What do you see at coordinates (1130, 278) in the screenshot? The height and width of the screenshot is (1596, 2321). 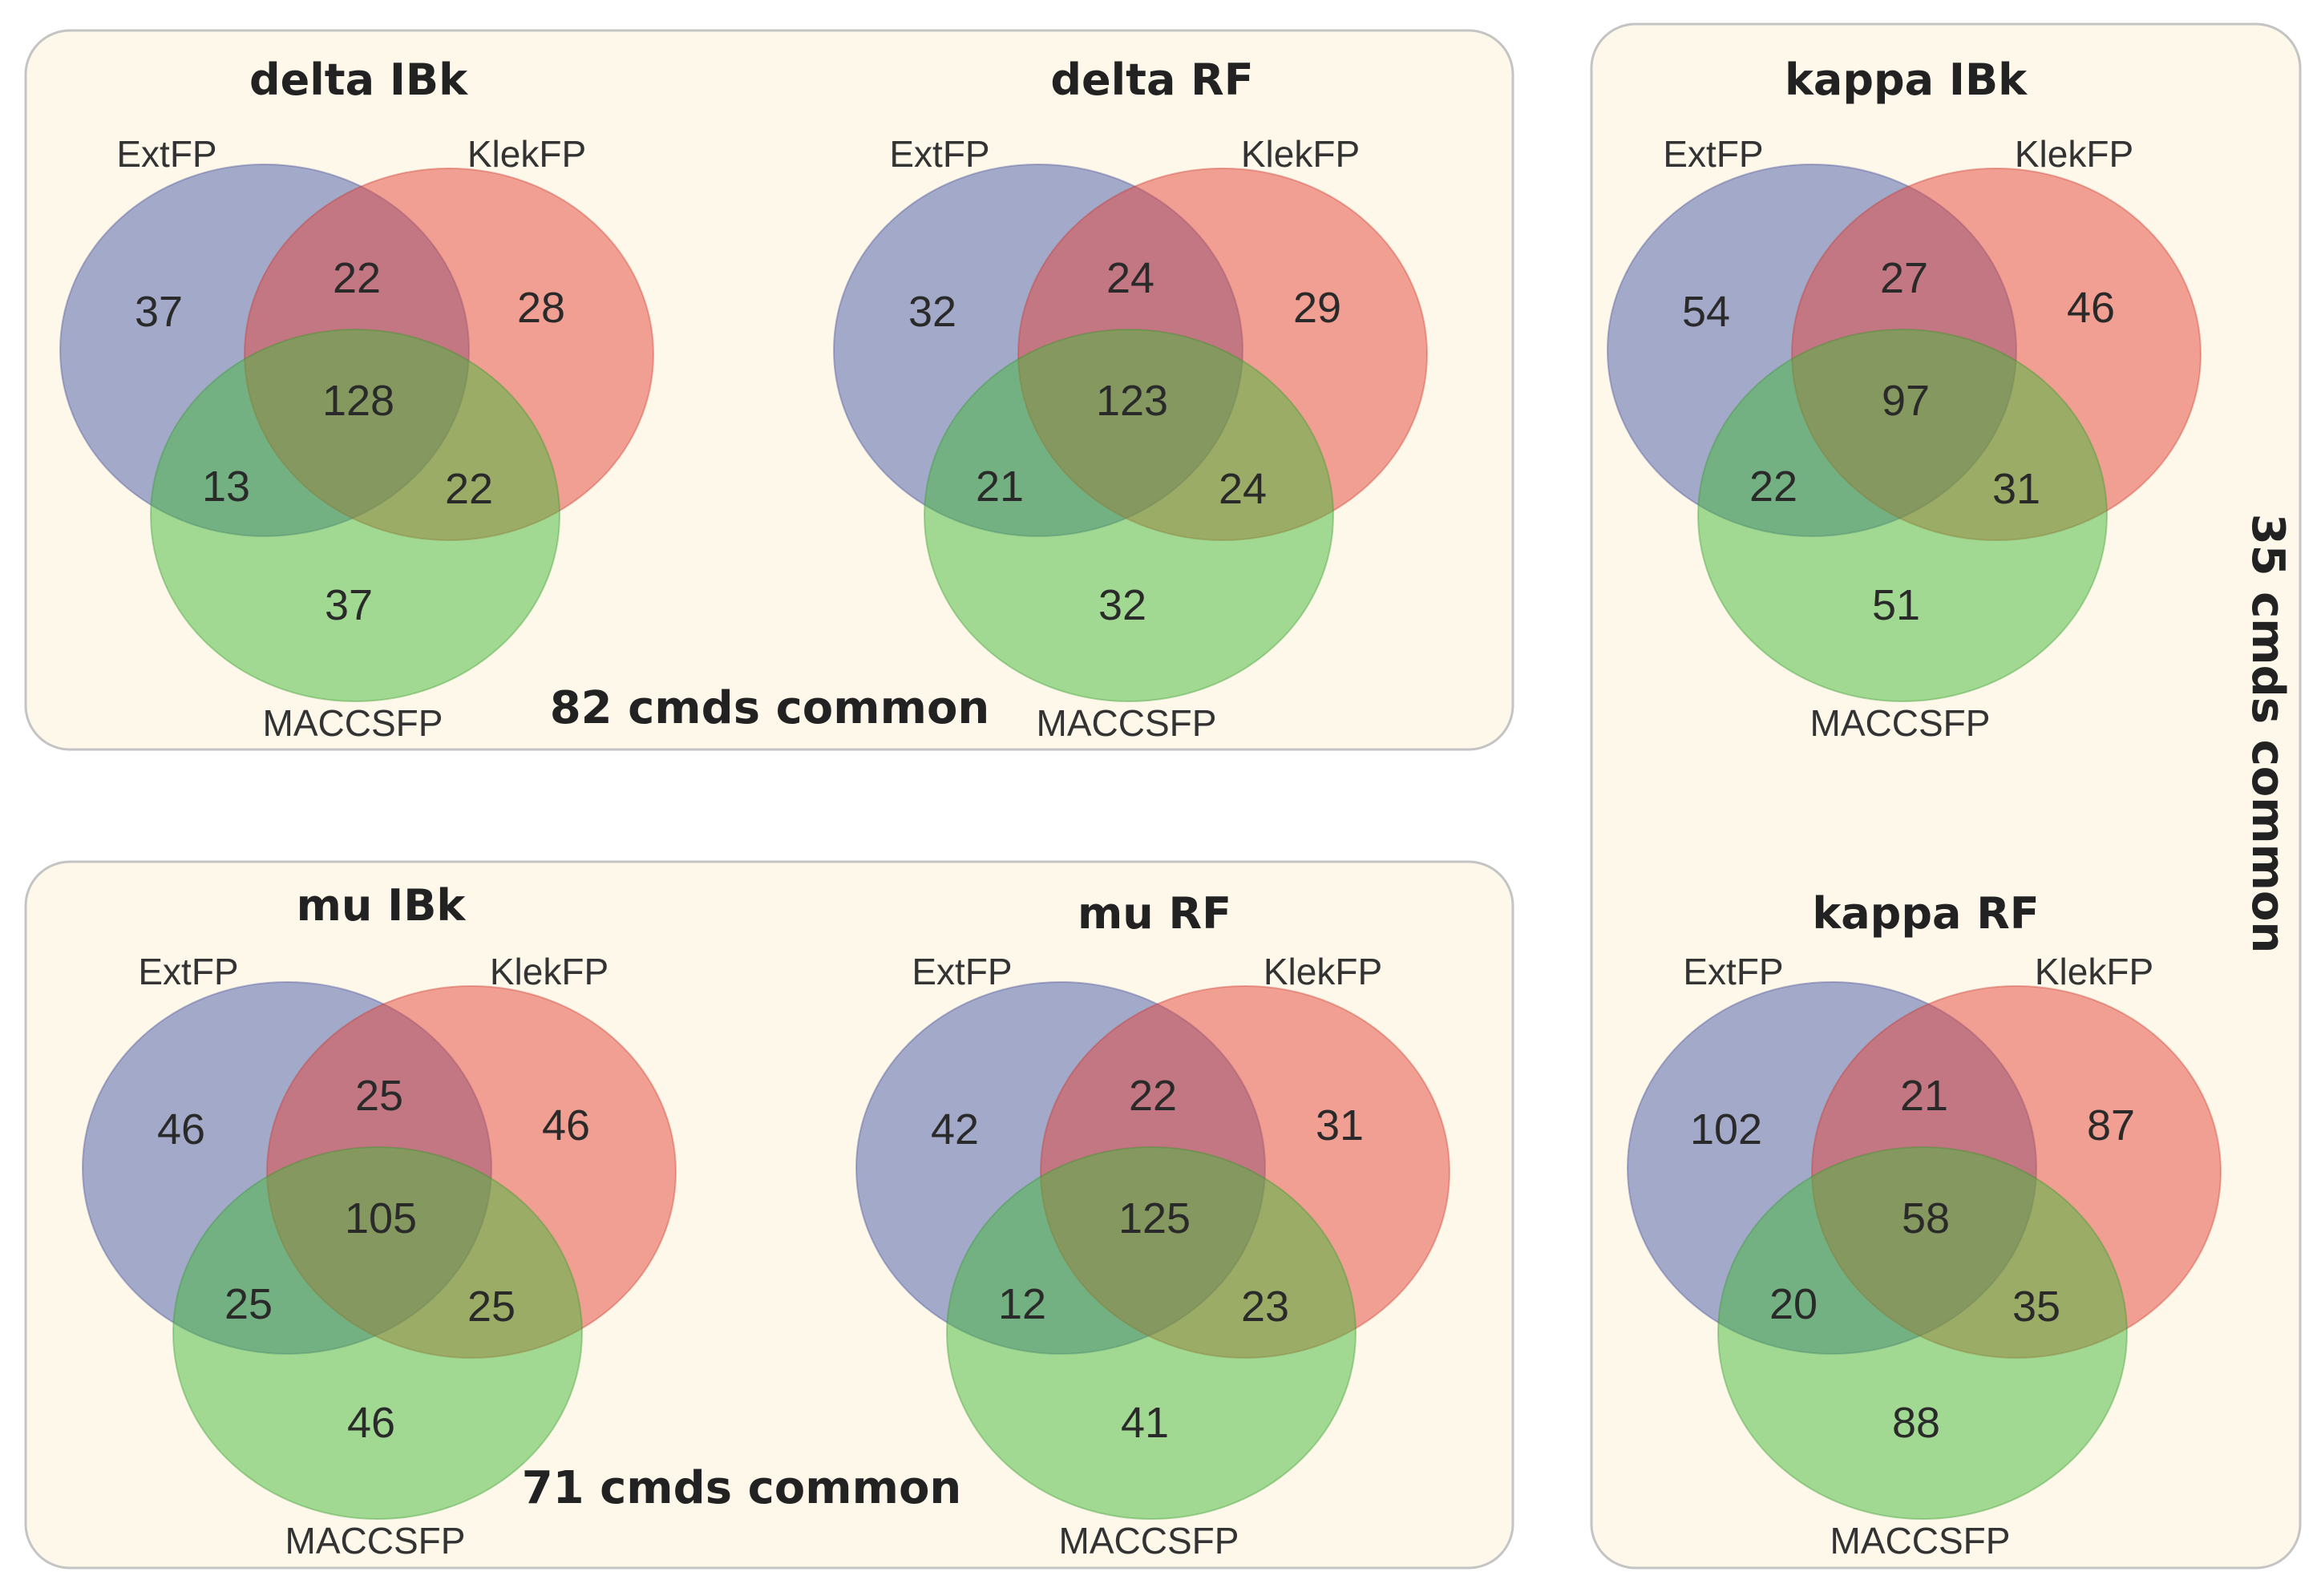 I see `count-ext-klek: 24` at bounding box center [1130, 278].